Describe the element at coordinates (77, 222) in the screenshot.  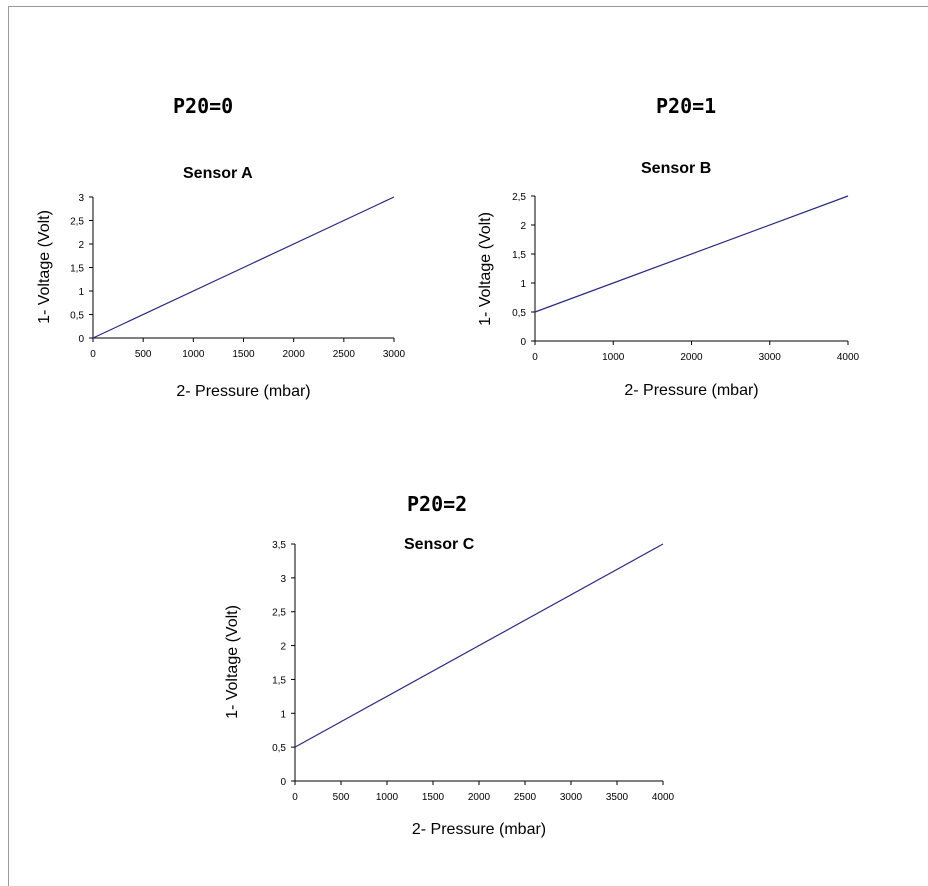
I see `y-tick-label-a: 2,5` at that location.